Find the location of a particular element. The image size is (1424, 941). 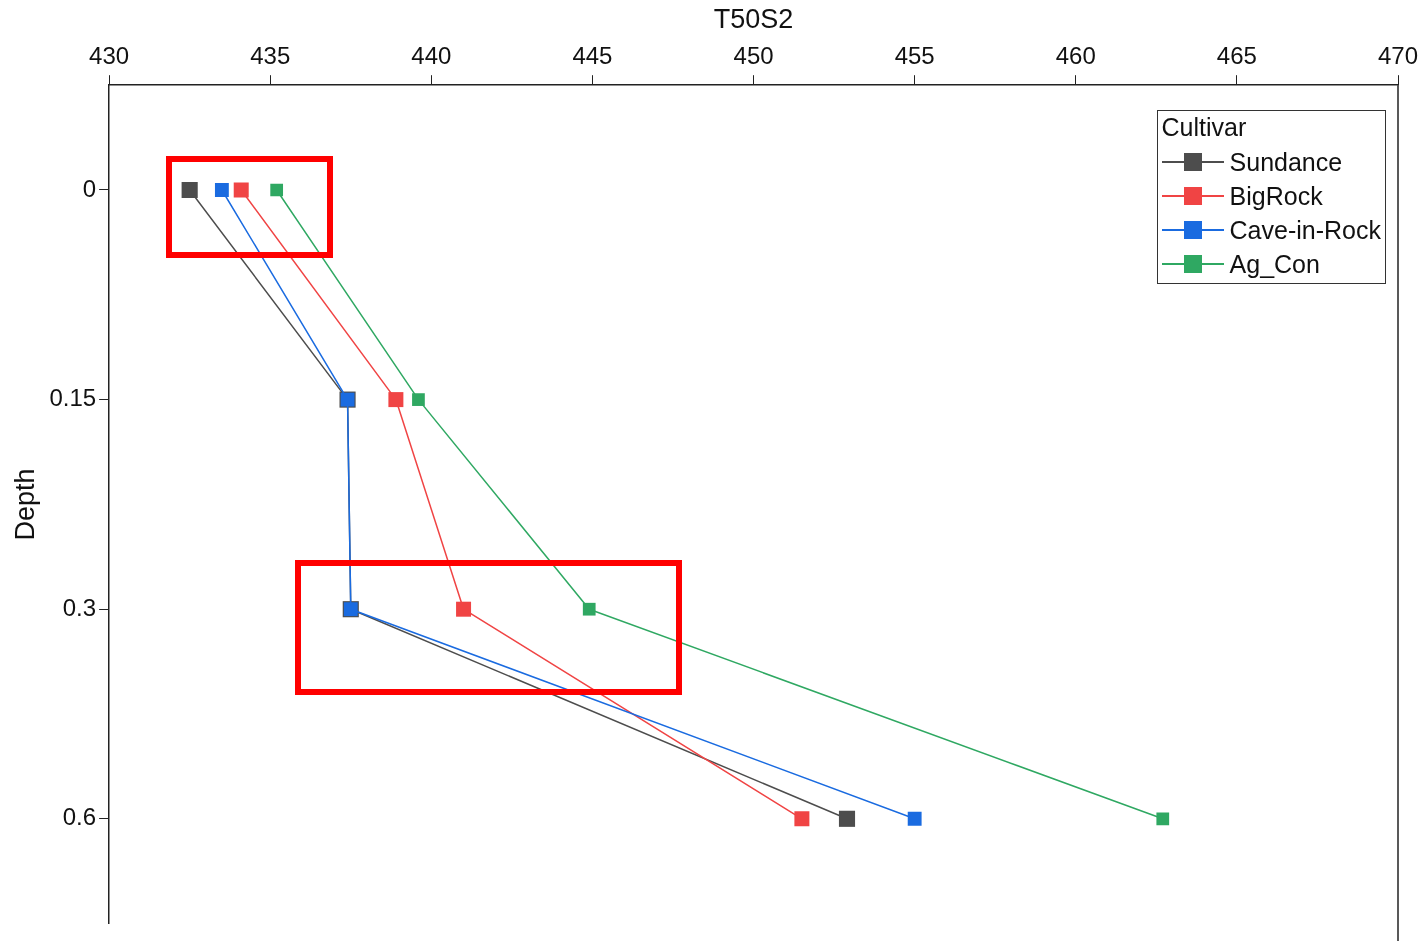

x-tick-label: 455 is located at coordinates (914, 56).